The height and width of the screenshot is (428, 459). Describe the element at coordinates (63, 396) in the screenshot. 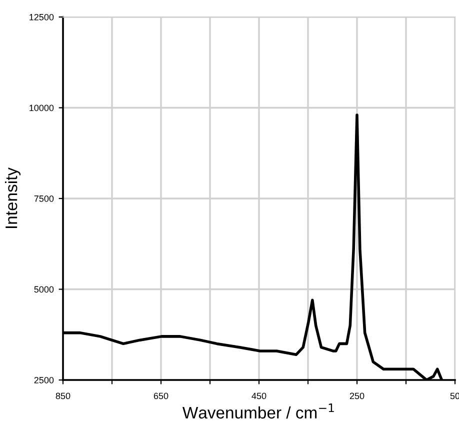

I see `x-tick-label: 850` at that location.